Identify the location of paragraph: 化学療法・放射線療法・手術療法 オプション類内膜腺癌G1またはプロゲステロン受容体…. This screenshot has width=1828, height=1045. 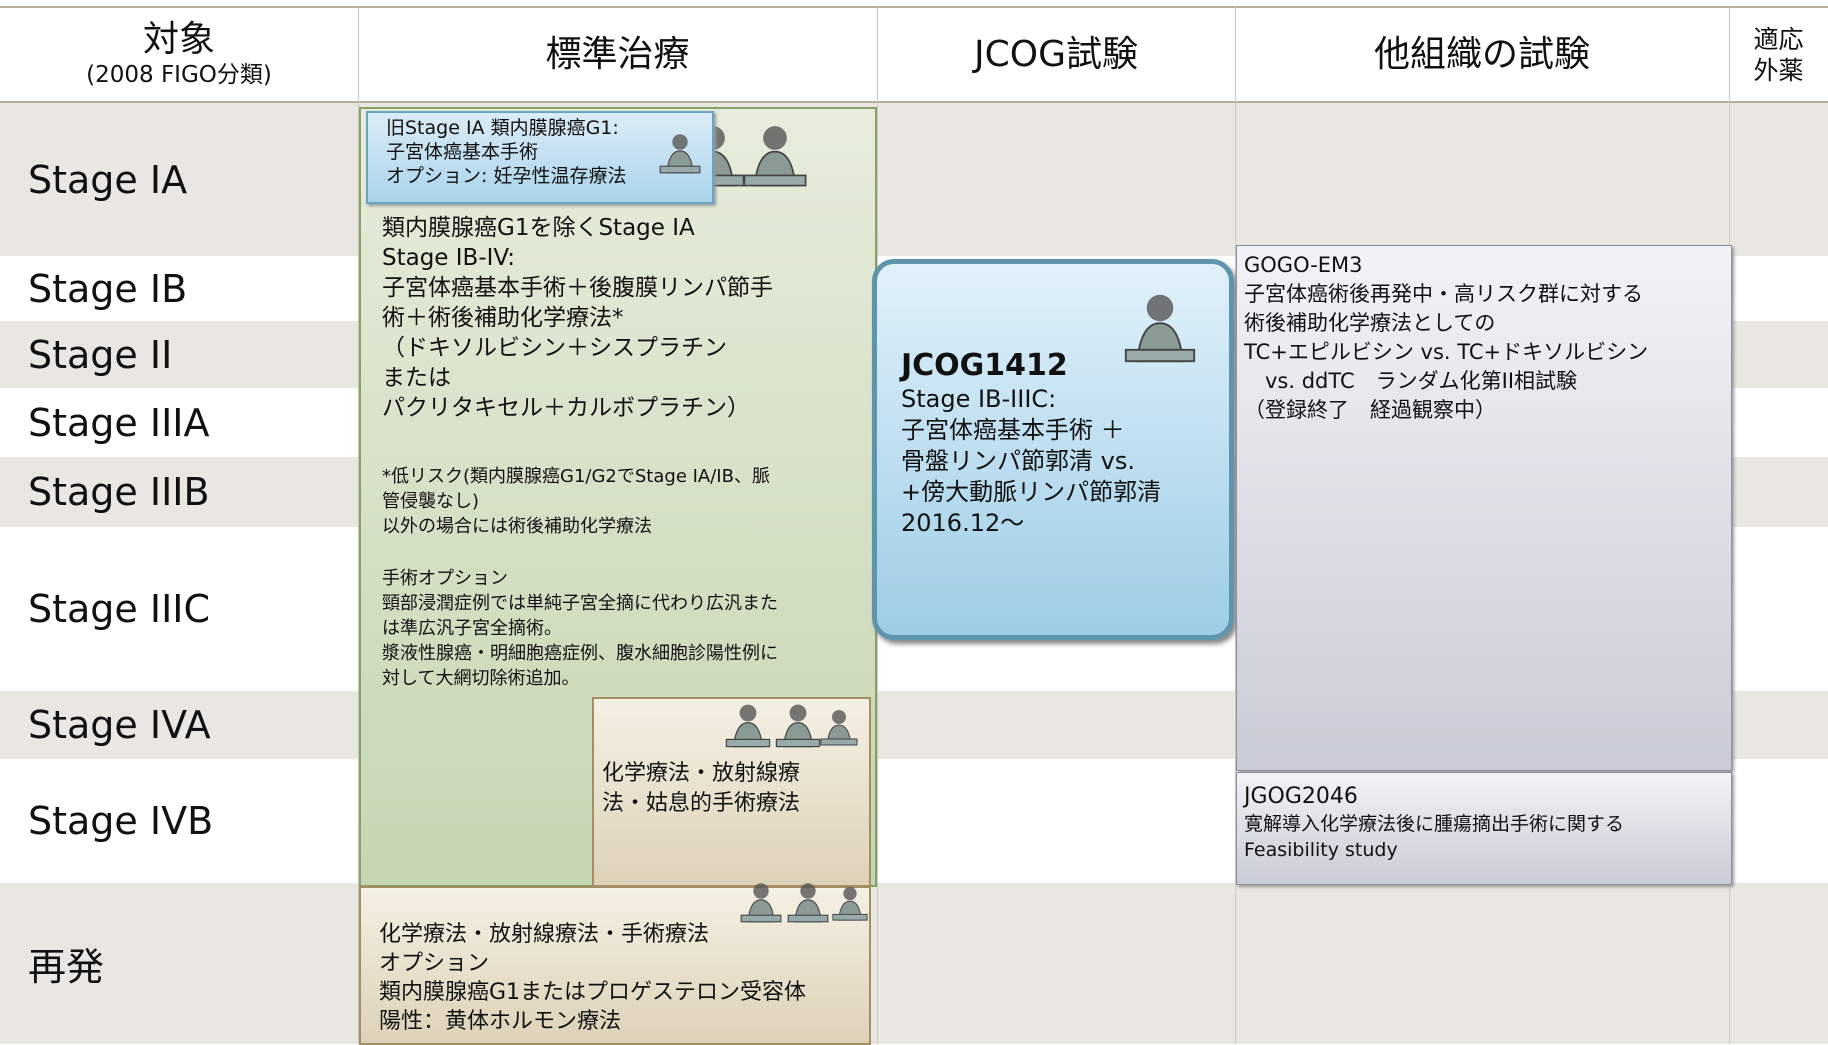
(592, 978).